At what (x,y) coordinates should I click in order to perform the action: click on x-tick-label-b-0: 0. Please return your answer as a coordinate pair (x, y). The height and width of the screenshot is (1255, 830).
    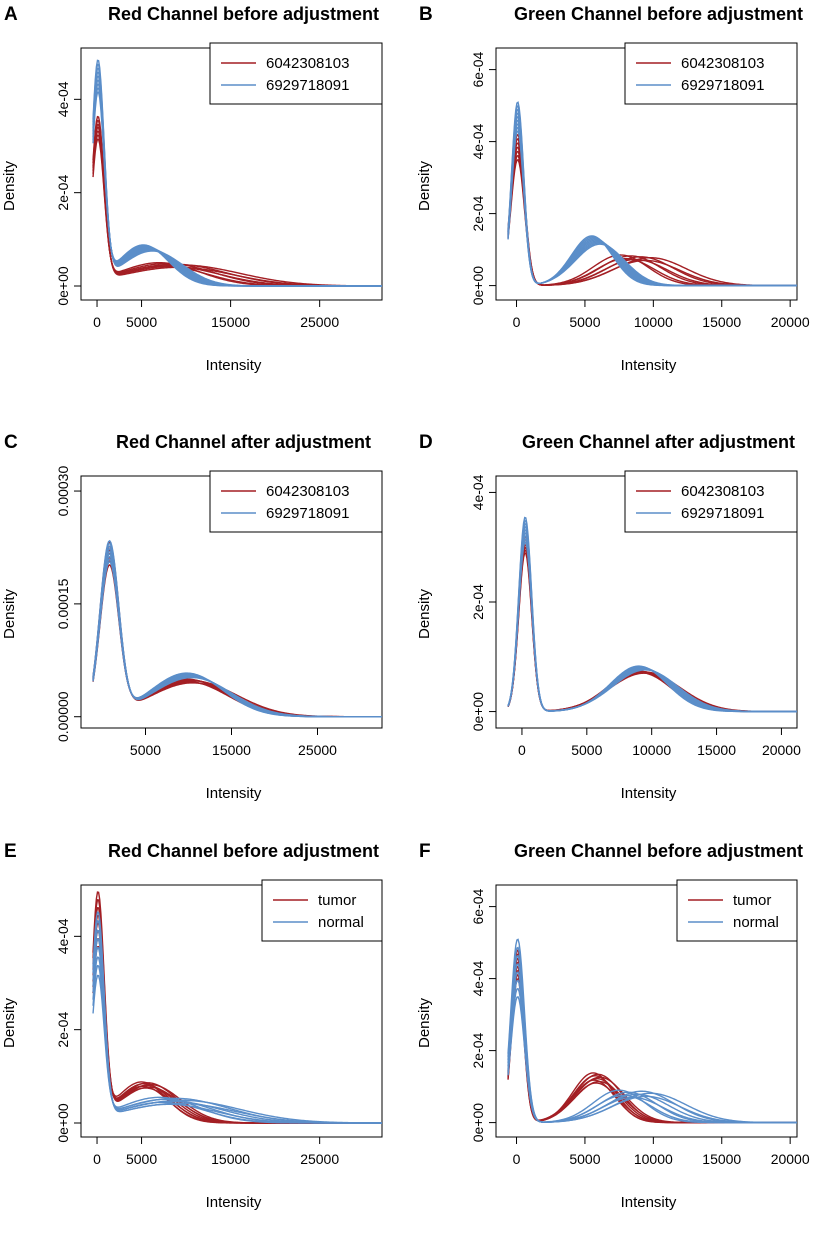
    Looking at the image, I should click on (517, 322).